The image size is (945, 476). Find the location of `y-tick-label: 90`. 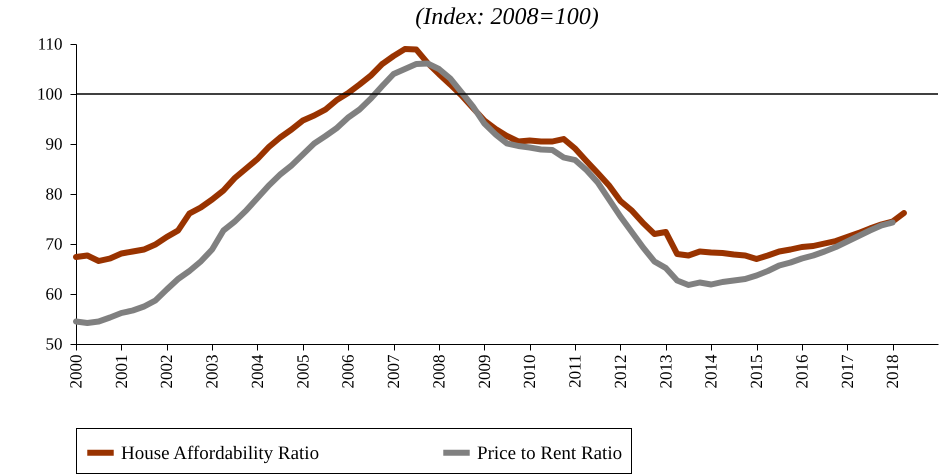

y-tick-label: 90 is located at coordinates (54, 144).